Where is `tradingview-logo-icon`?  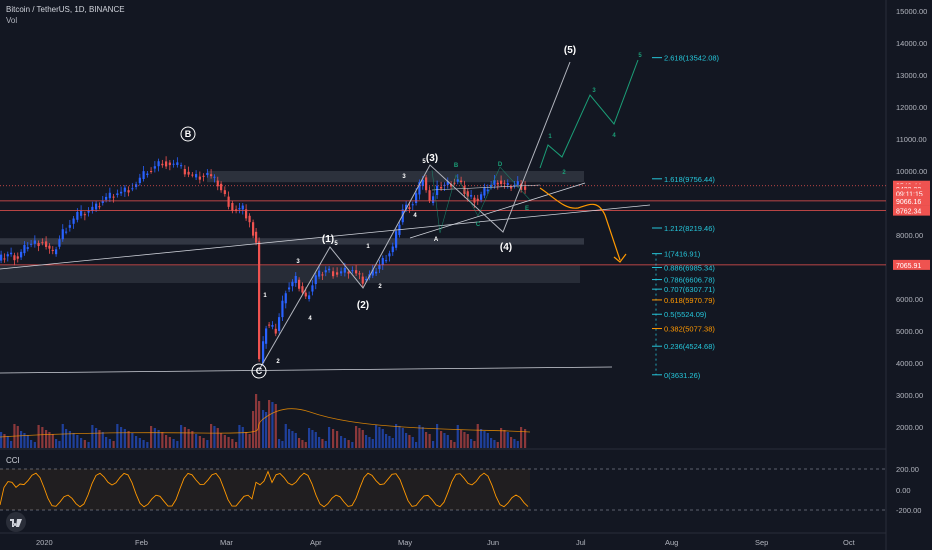
tradingview-logo-icon is located at coordinates (16, 522).